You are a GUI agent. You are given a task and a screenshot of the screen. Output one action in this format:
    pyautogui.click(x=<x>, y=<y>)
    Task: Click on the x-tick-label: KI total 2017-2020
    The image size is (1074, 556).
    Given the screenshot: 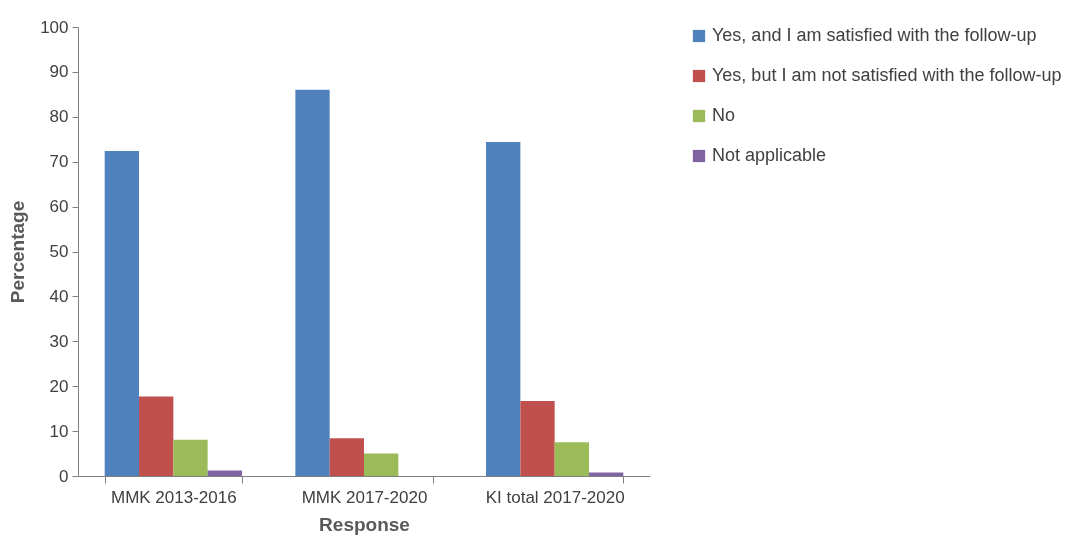 What is the action you would take?
    pyautogui.click(x=555, y=497)
    